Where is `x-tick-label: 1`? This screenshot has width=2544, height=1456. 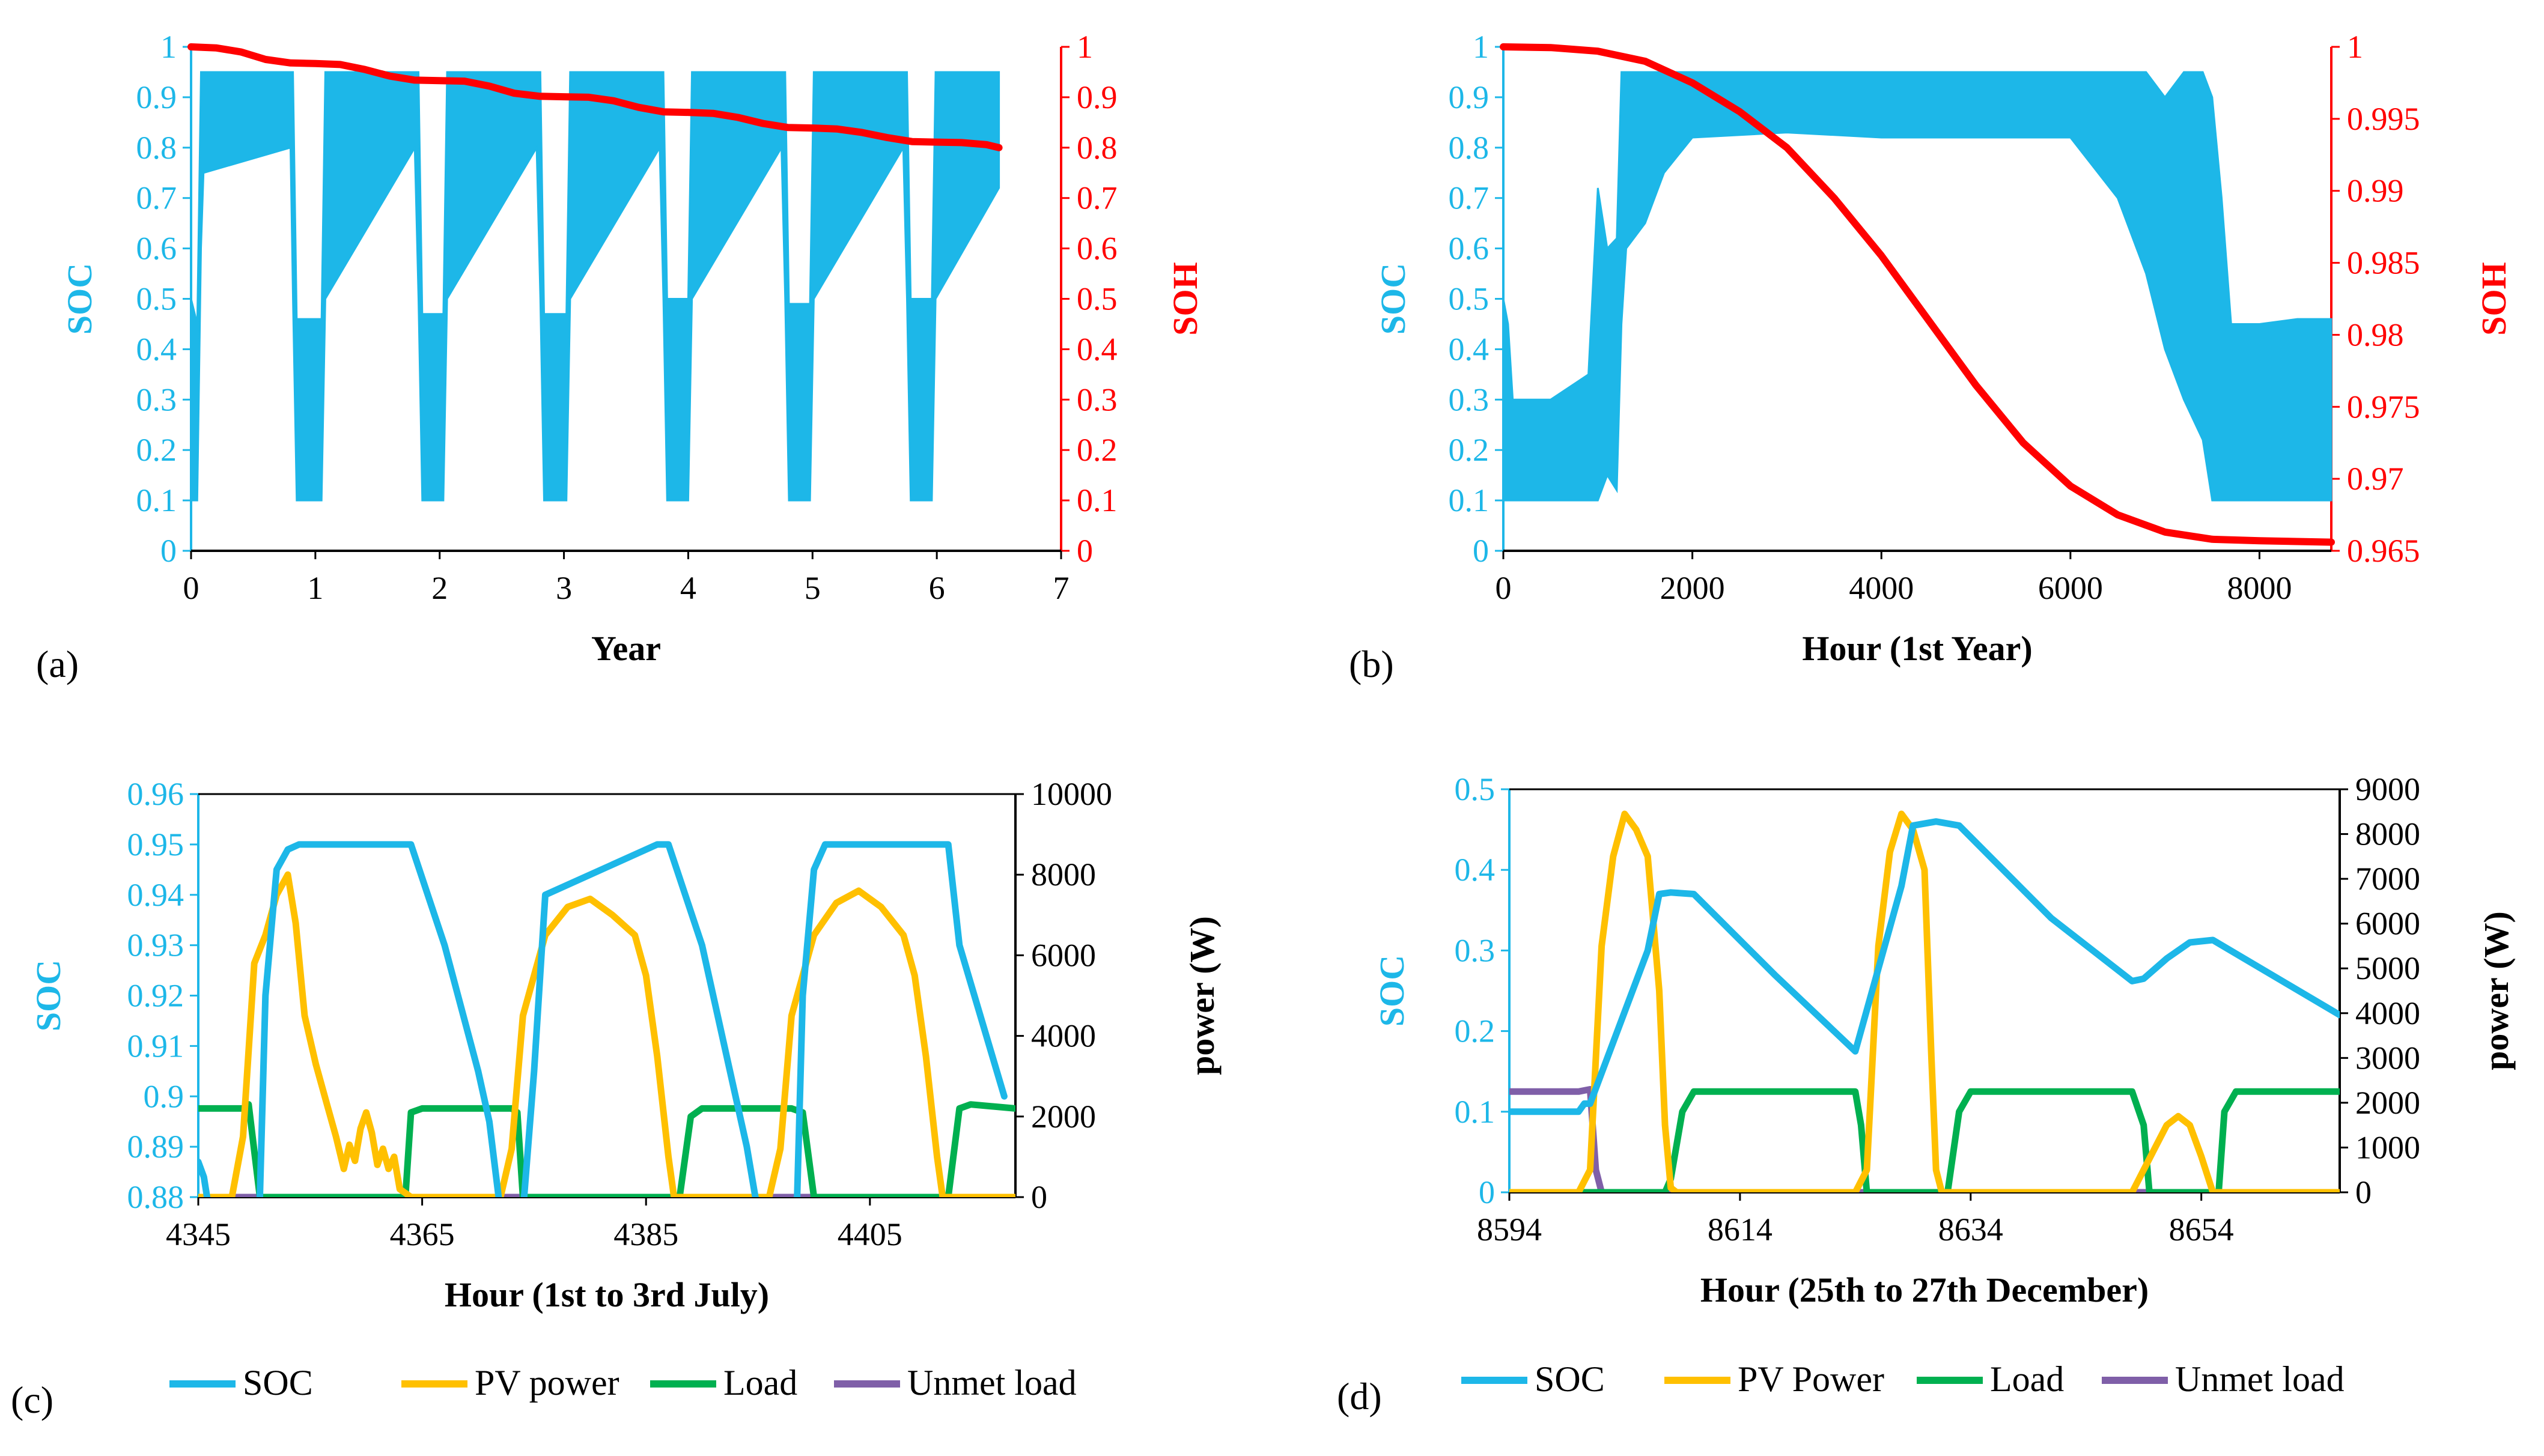
x-tick-label: 1 is located at coordinates (315, 588).